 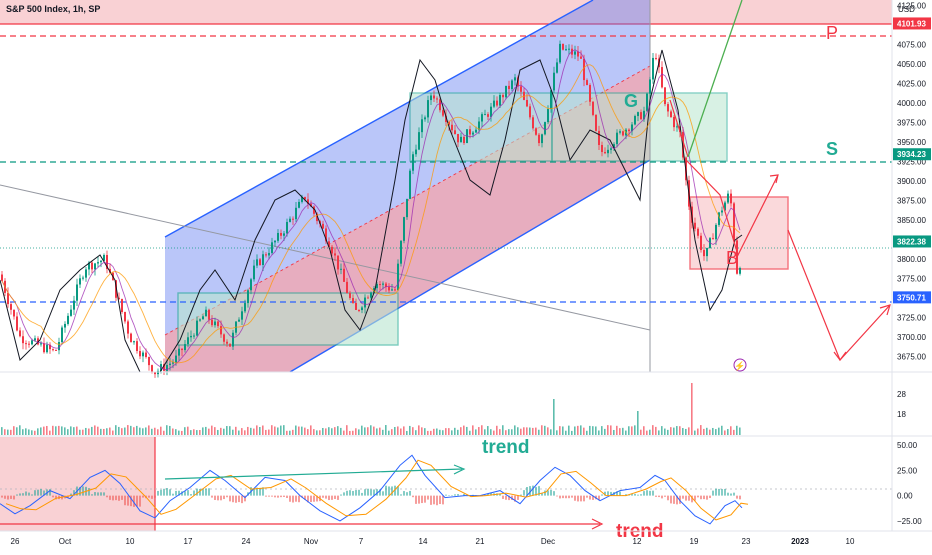 What do you see at coordinates (740, 365) in the screenshot?
I see `event-bolt-icon` at bounding box center [740, 365].